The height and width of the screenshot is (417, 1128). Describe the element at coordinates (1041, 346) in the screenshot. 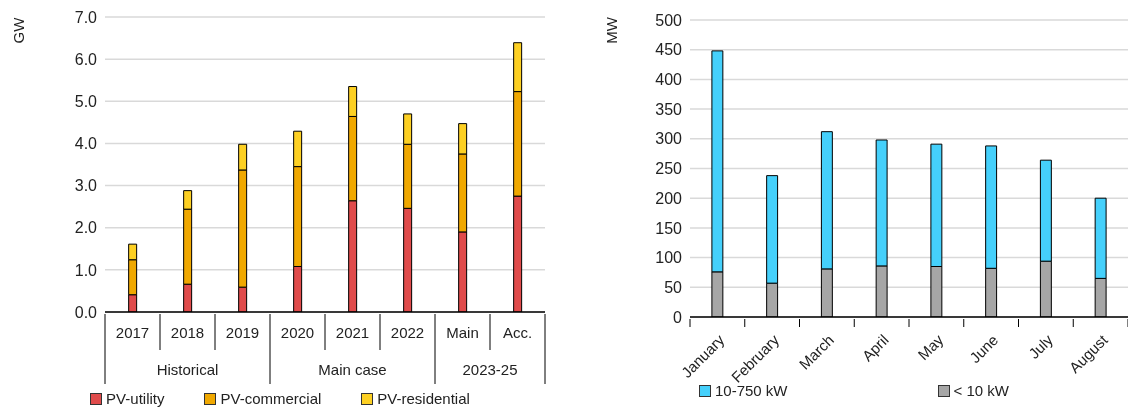

I see `x-tick-label: July` at that location.